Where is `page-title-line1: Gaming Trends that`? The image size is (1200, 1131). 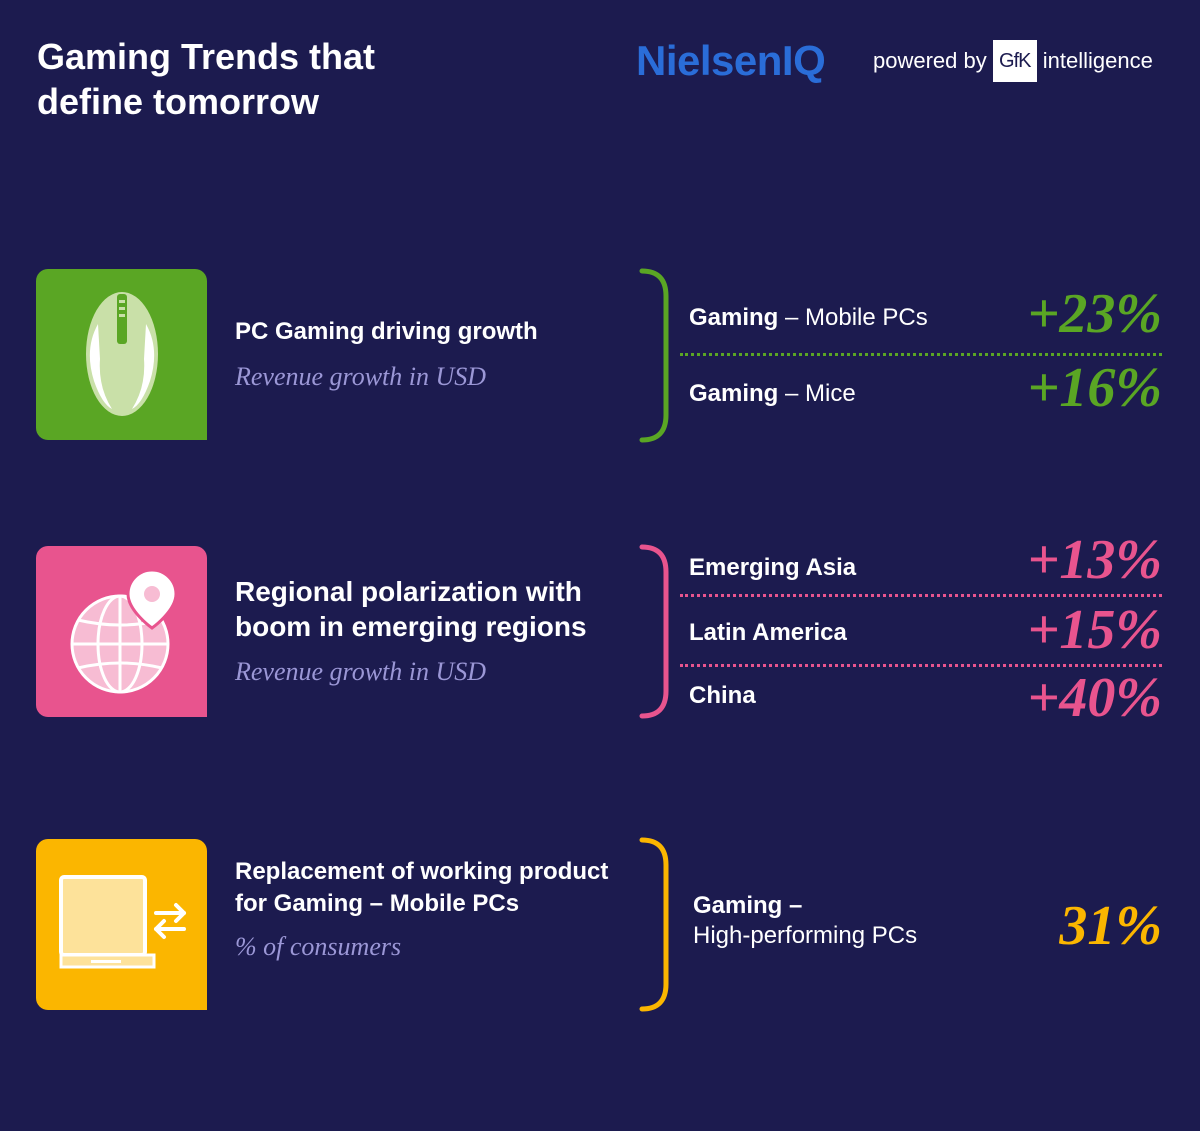
page-title-line1: Gaming Trends that is located at coordinates (206, 56).